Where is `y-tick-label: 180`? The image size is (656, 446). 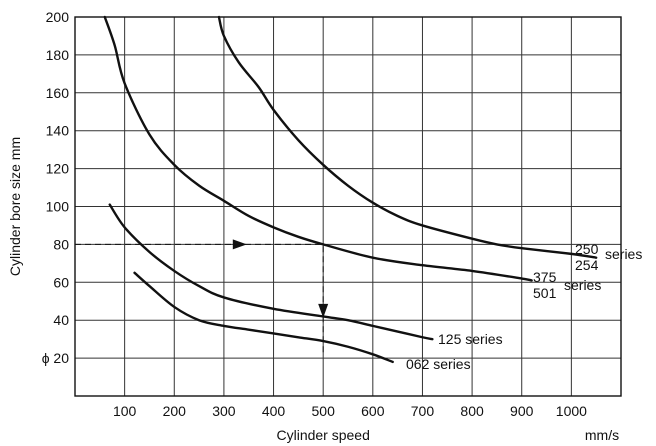
y-tick-label: 180 is located at coordinates (58, 55).